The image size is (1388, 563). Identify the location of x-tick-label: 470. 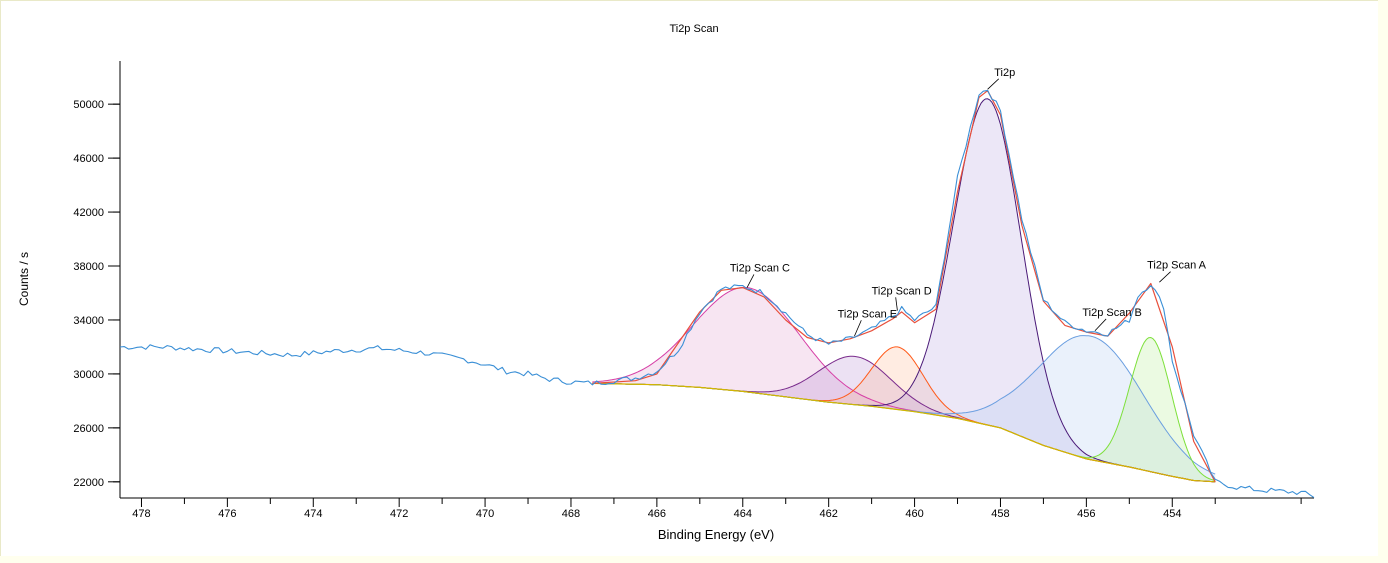
(485, 514).